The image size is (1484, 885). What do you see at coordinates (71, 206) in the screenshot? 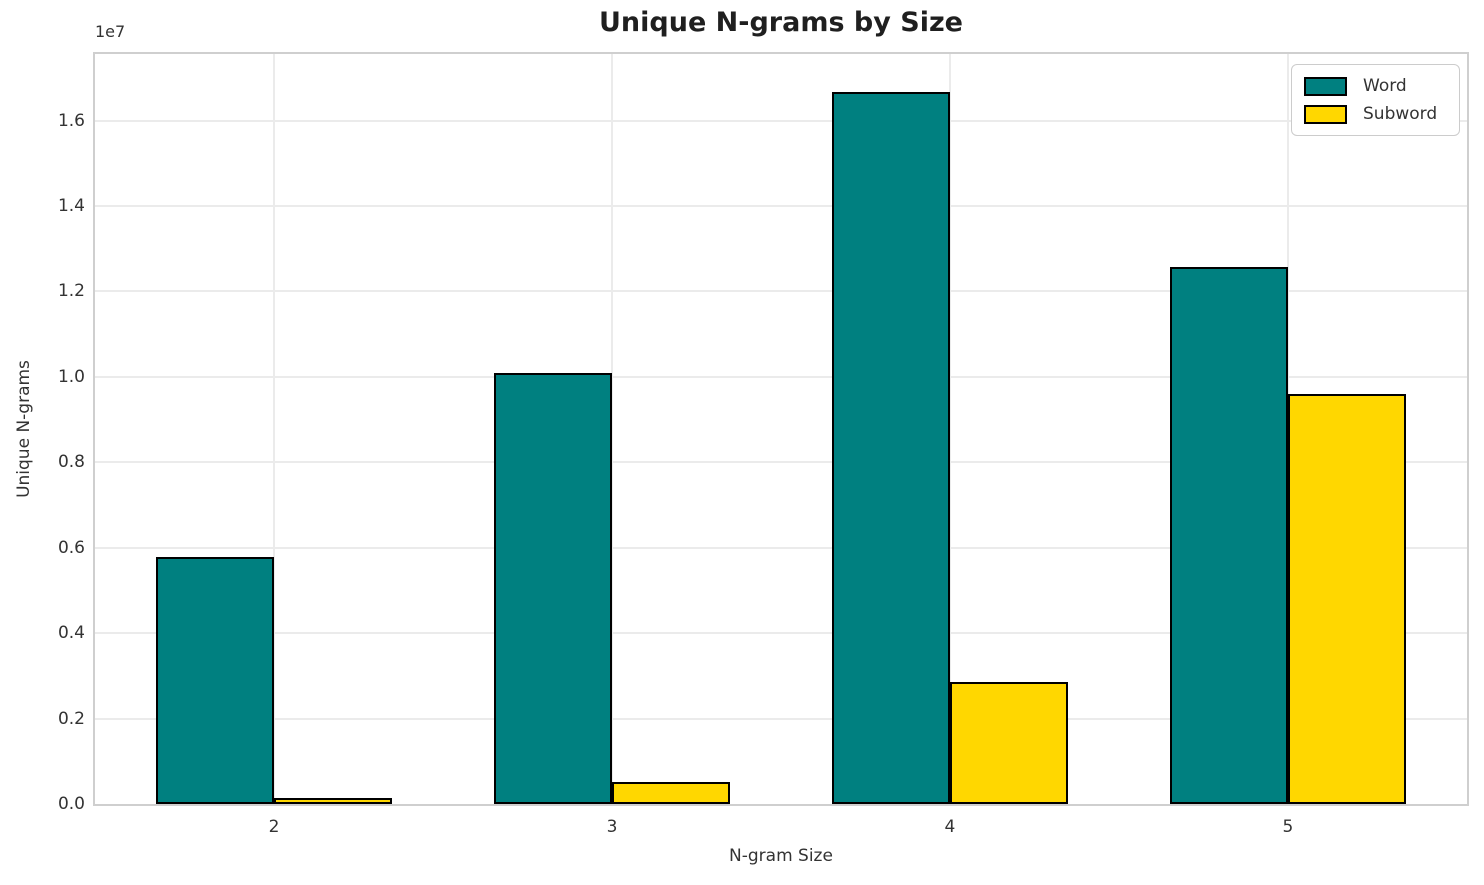
I see `y-tick-label: 1.4` at bounding box center [71, 206].